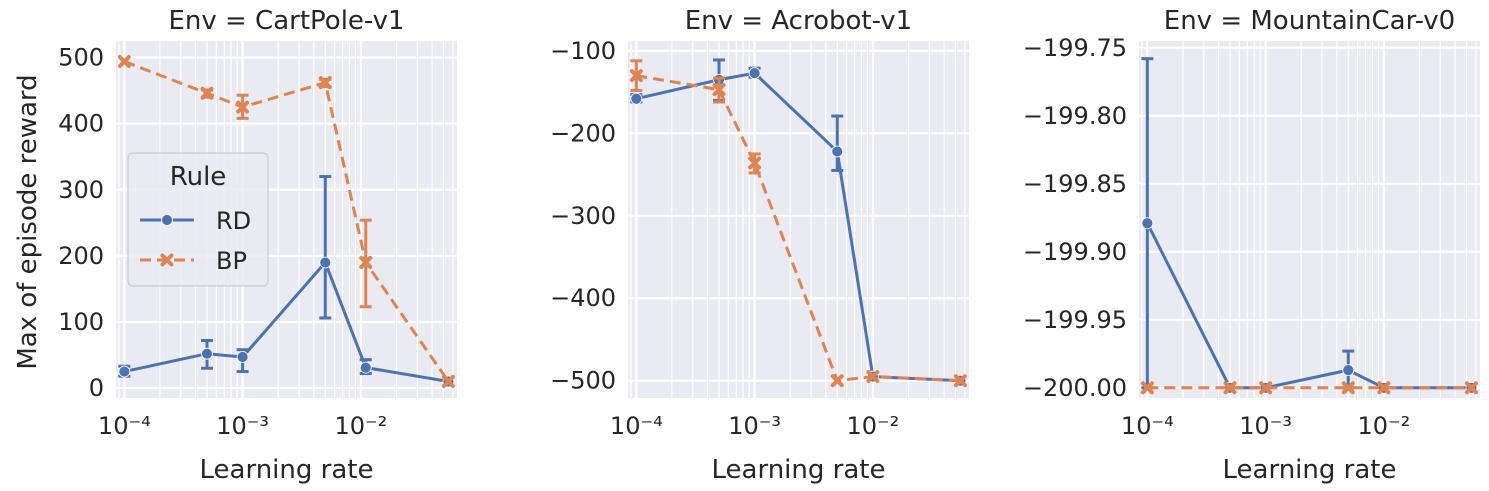  What do you see at coordinates (198, 177) in the screenshot?
I see `legend-title: Rule` at bounding box center [198, 177].